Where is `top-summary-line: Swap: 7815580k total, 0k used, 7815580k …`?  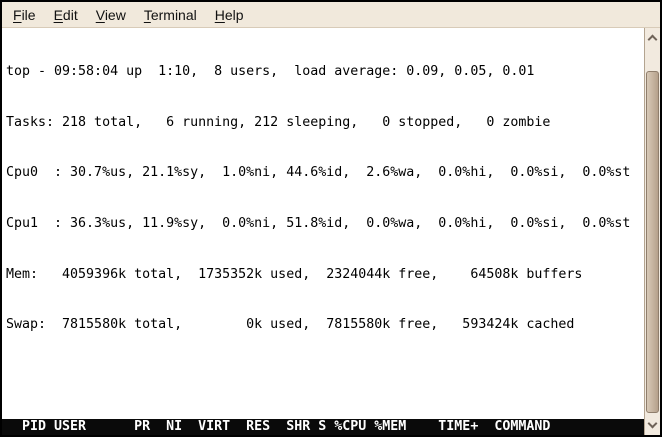
top-summary-line: Swap: 7815580k total, 0k used, 7815580k … is located at coordinates (290, 325).